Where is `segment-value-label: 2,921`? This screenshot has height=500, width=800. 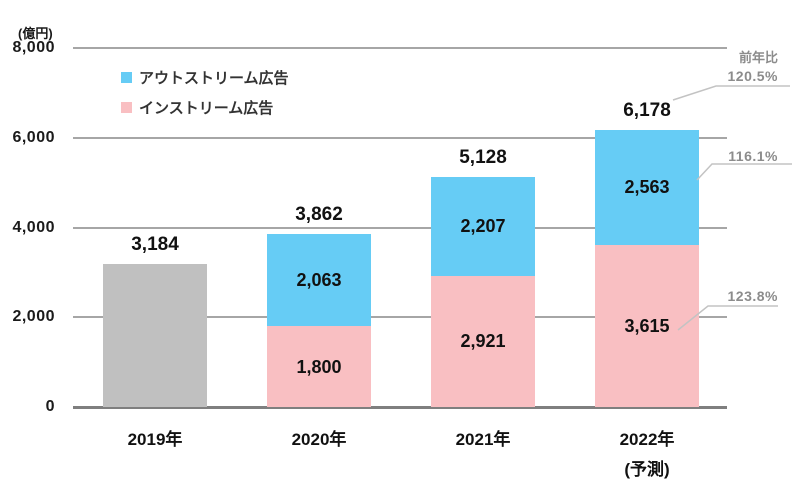
segment-value-label: 2,921 is located at coordinates (483, 341).